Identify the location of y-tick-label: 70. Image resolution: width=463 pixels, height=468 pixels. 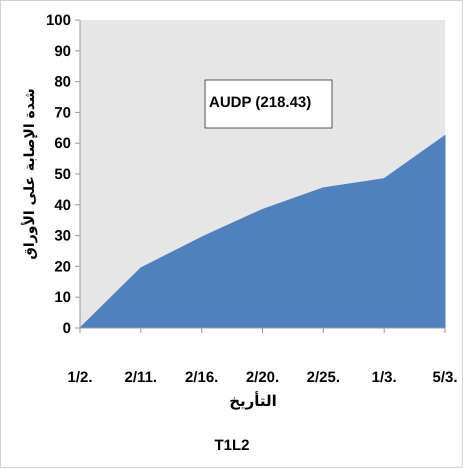
(62, 113).